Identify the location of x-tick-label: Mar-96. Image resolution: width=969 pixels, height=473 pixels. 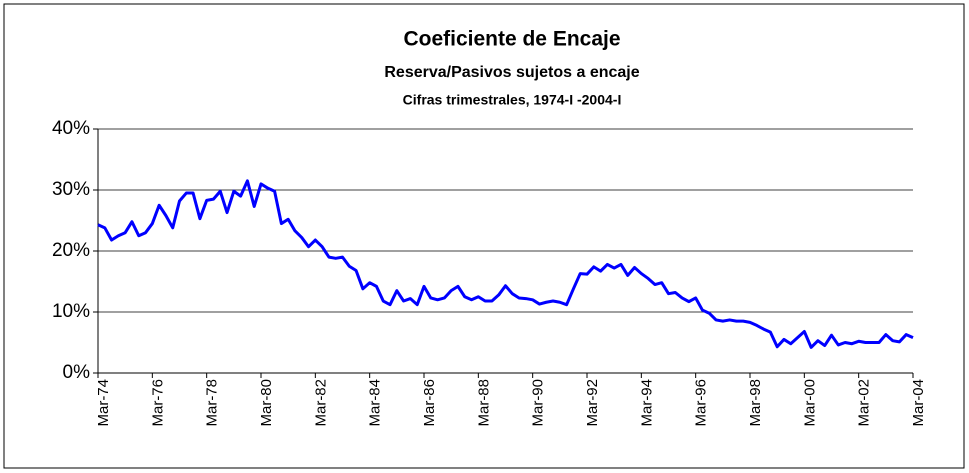
(701, 403).